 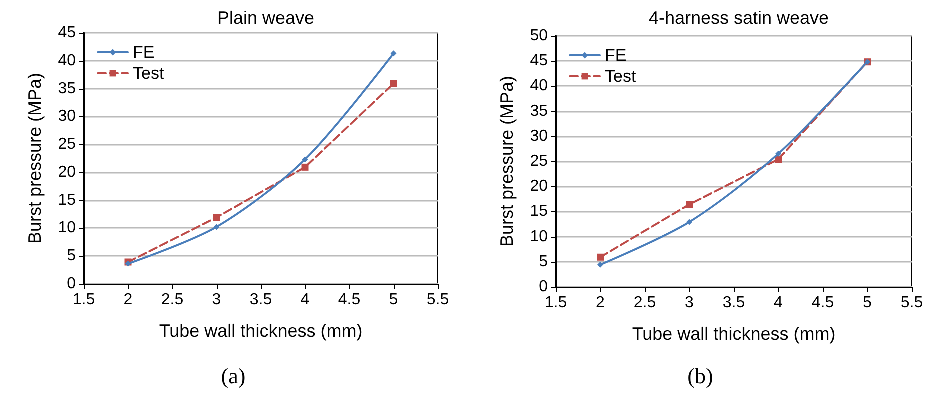 What do you see at coordinates (266, 18) in the screenshot?
I see `chart-title: Plain weave` at bounding box center [266, 18].